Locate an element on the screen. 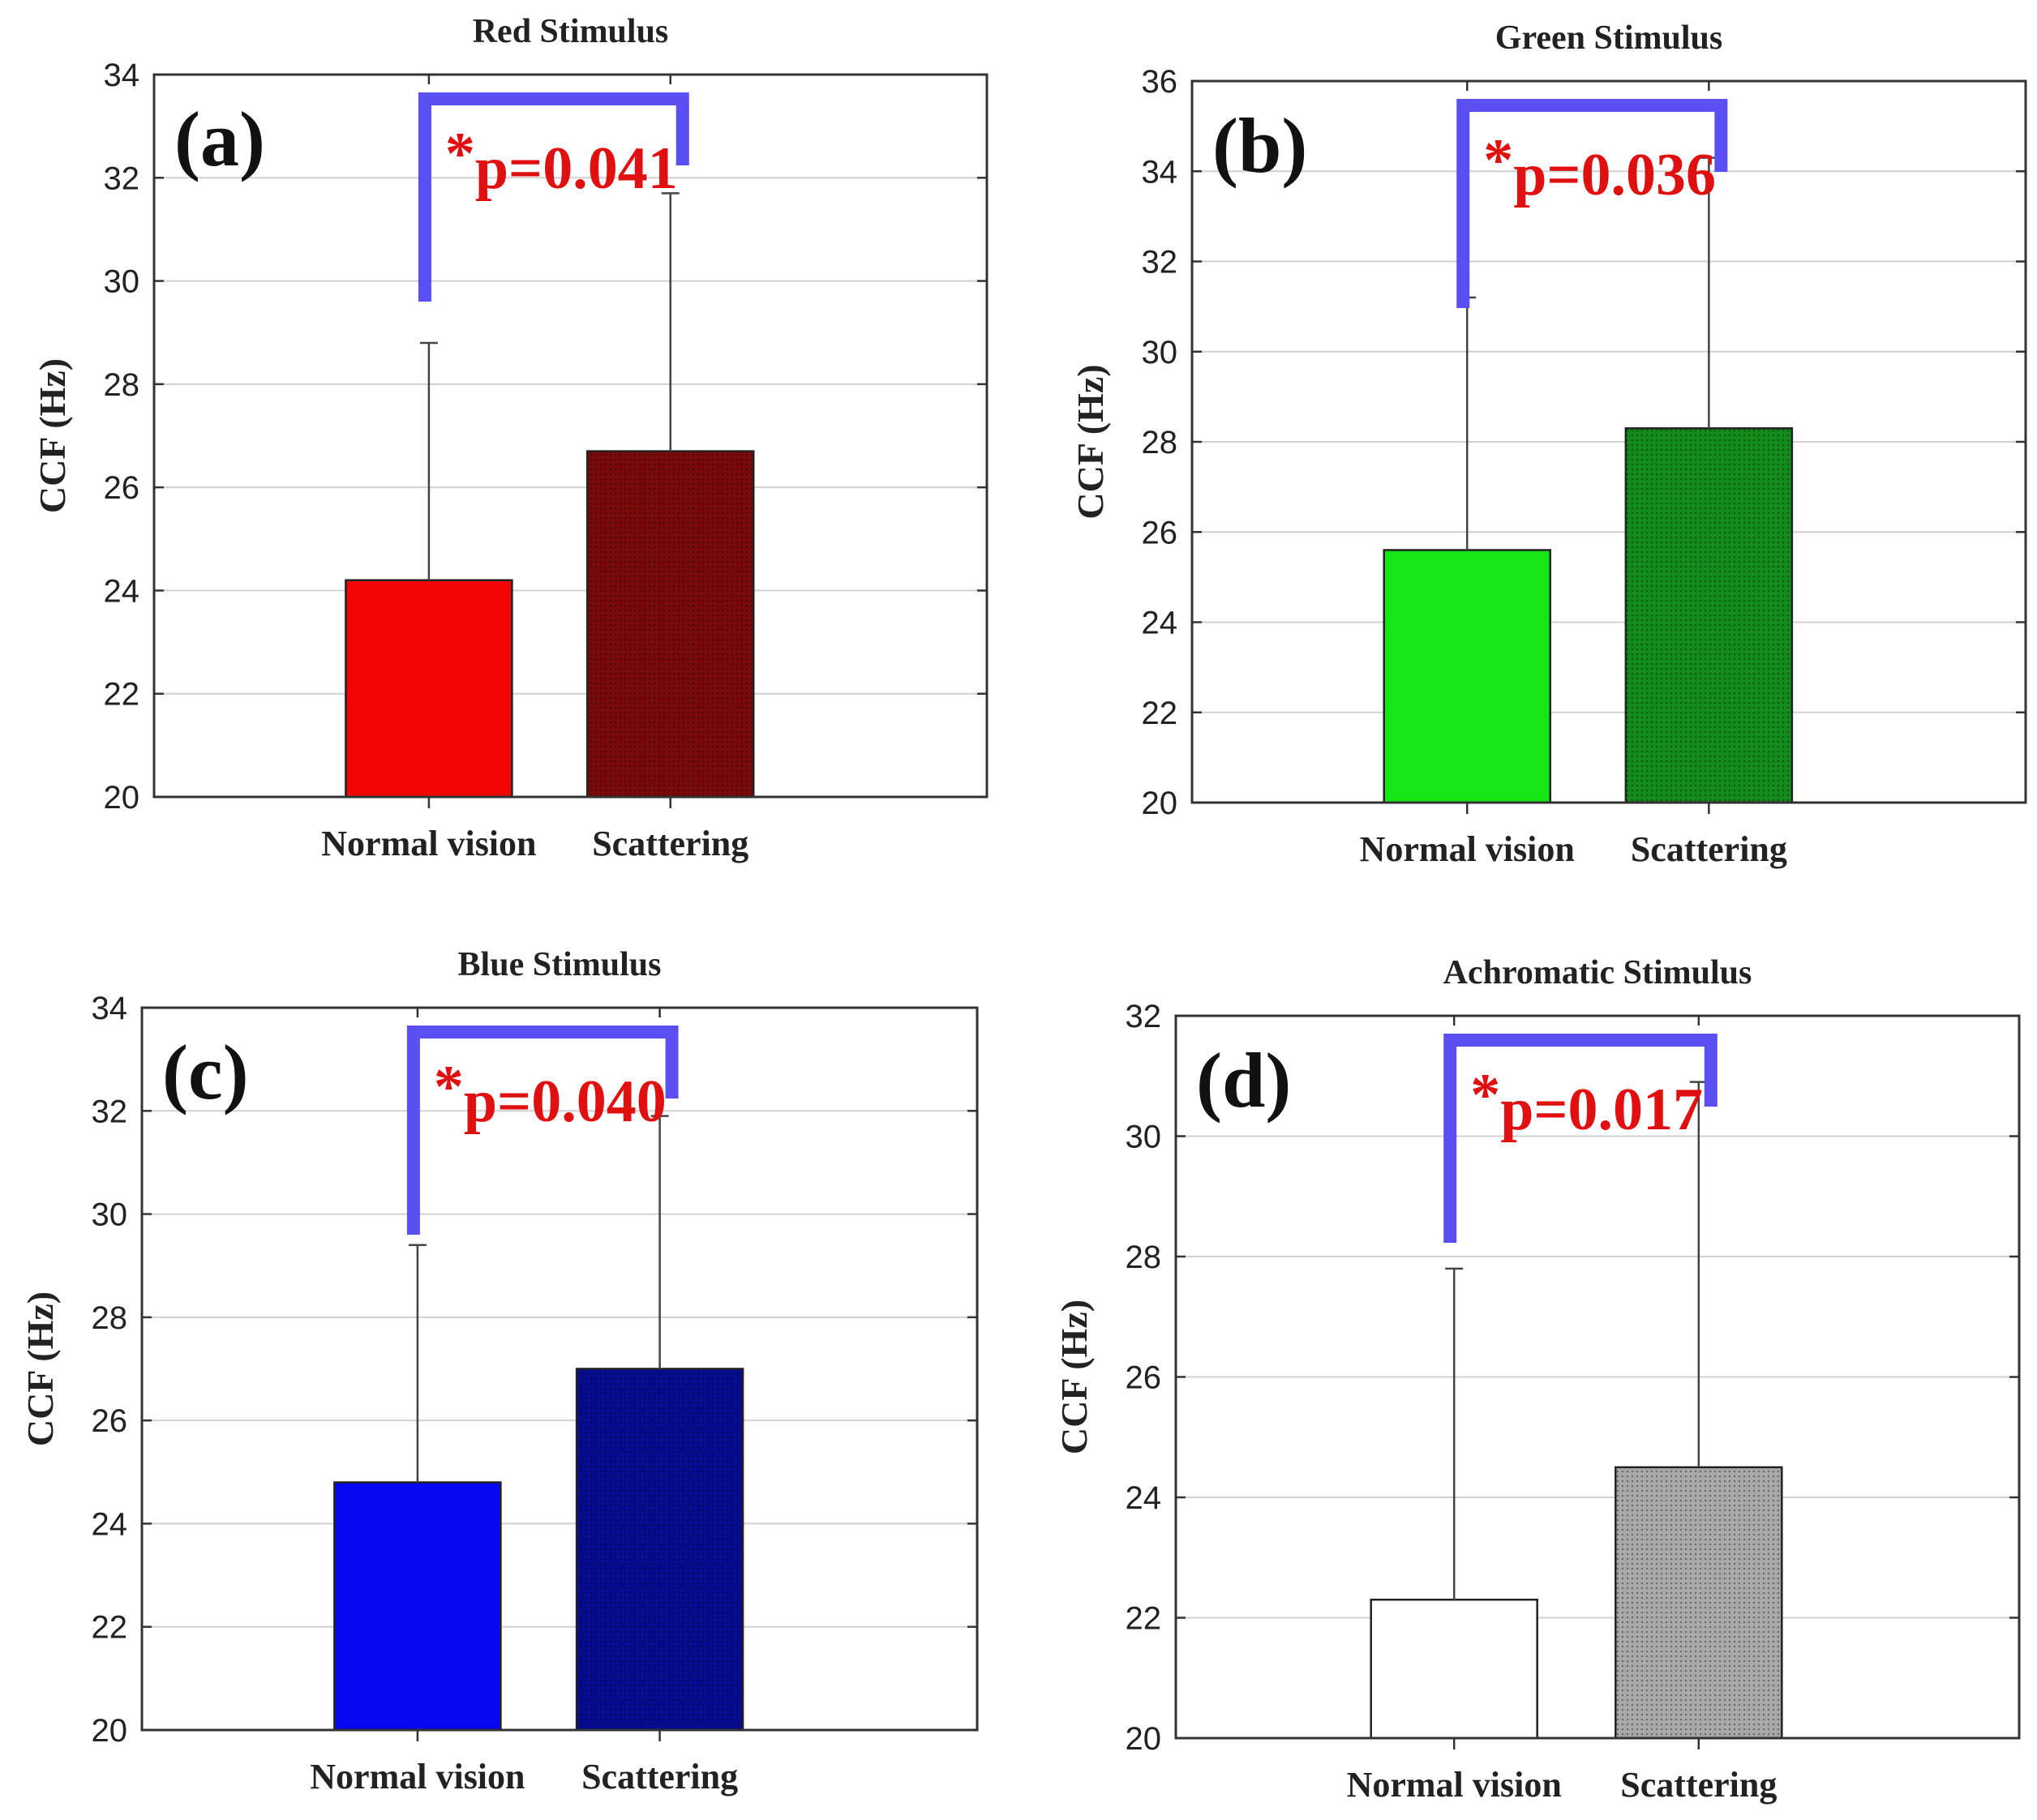 The width and height of the screenshot is (2037, 1820). p-value: p=0.017 is located at coordinates (1601, 1110).